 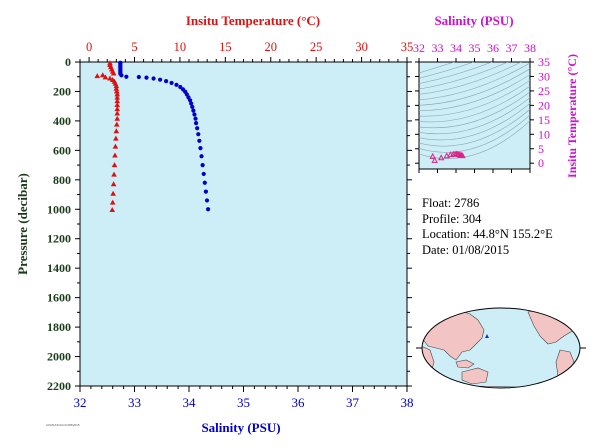 I want to click on inset-temperature-tick-label: 10, so click(x=544, y=134).